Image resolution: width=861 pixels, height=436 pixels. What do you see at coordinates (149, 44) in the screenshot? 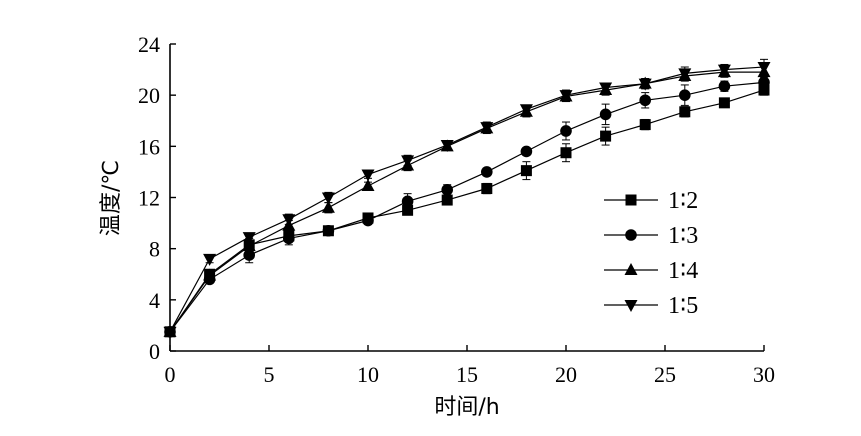
I see `y-tick-label: 24` at bounding box center [149, 44].